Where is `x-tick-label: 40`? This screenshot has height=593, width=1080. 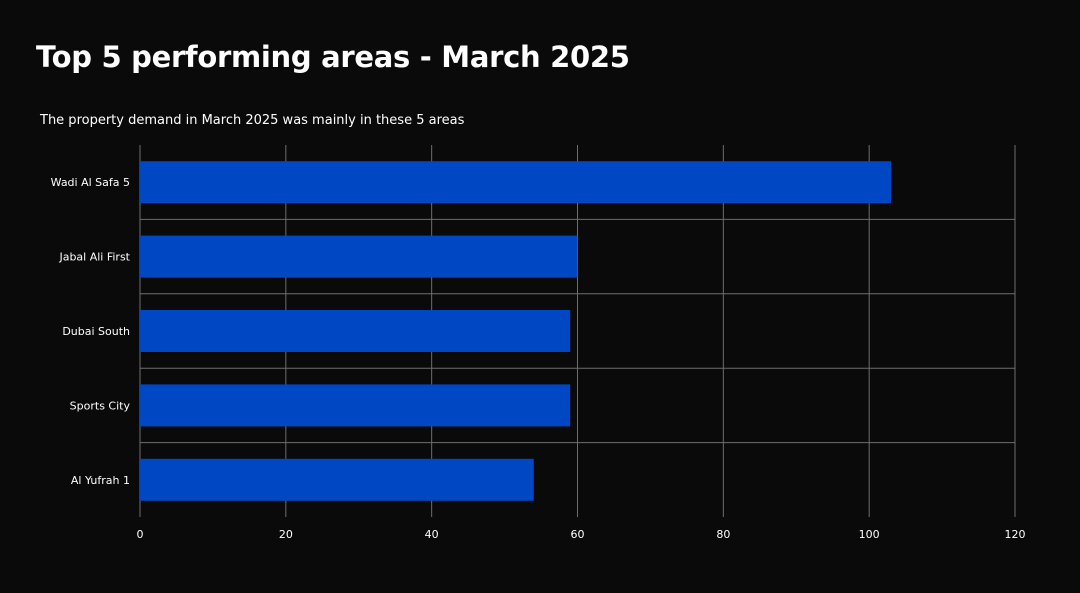 x-tick-label: 40 is located at coordinates (432, 534).